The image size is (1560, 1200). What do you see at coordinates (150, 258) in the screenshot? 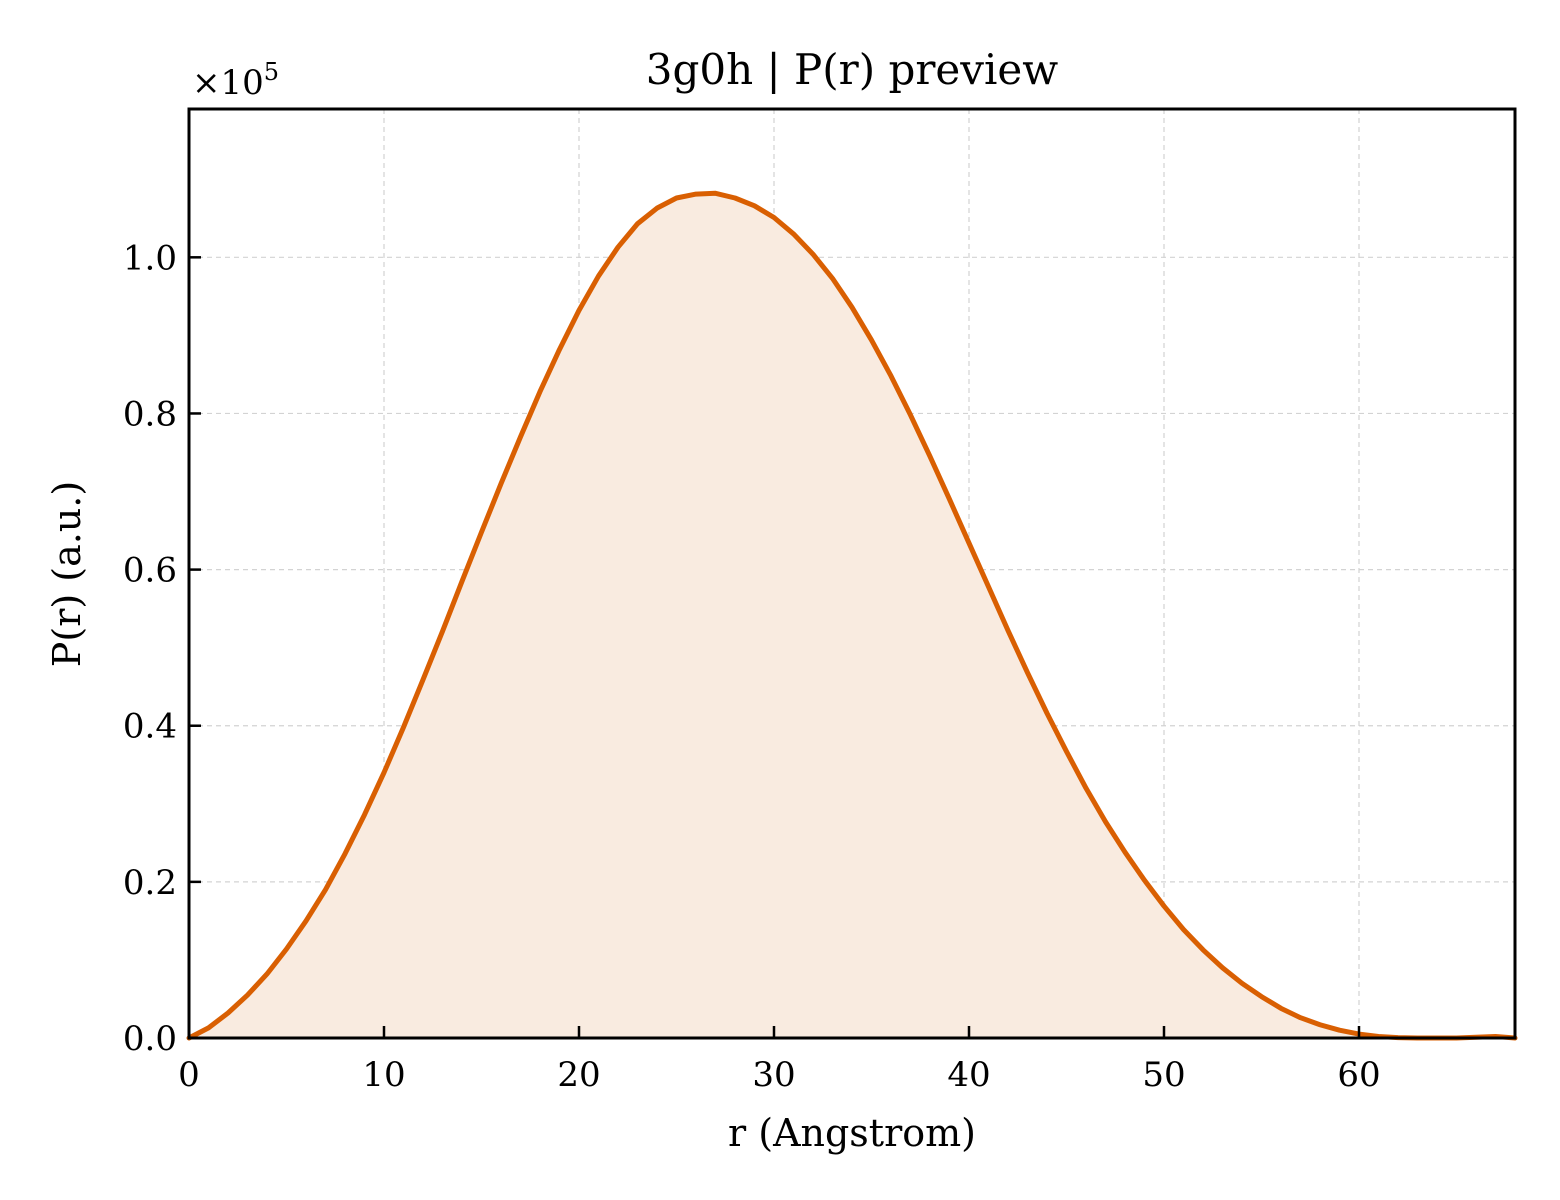
I see `y-tick-label-5: 1.0` at bounding box center [150, 258].